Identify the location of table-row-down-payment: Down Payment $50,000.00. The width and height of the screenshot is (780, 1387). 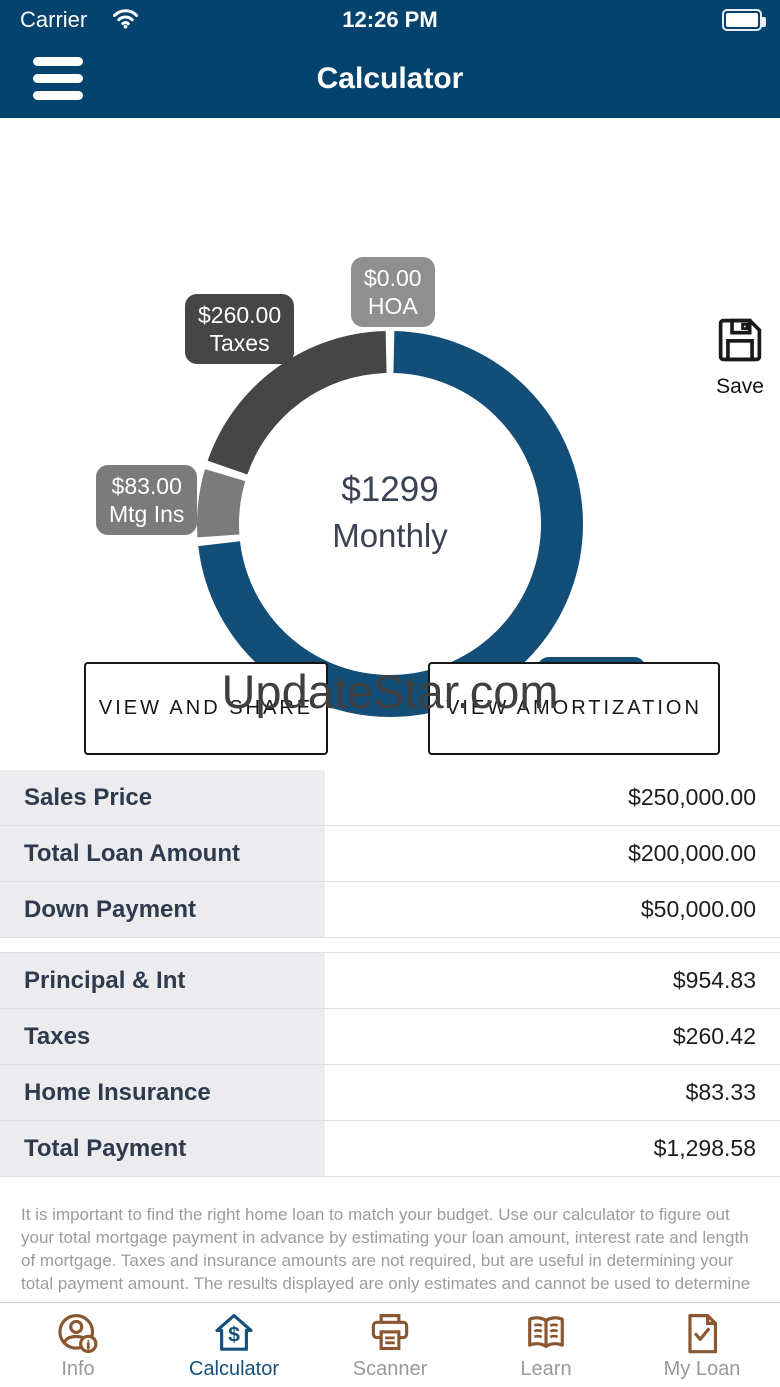
(390, 910).